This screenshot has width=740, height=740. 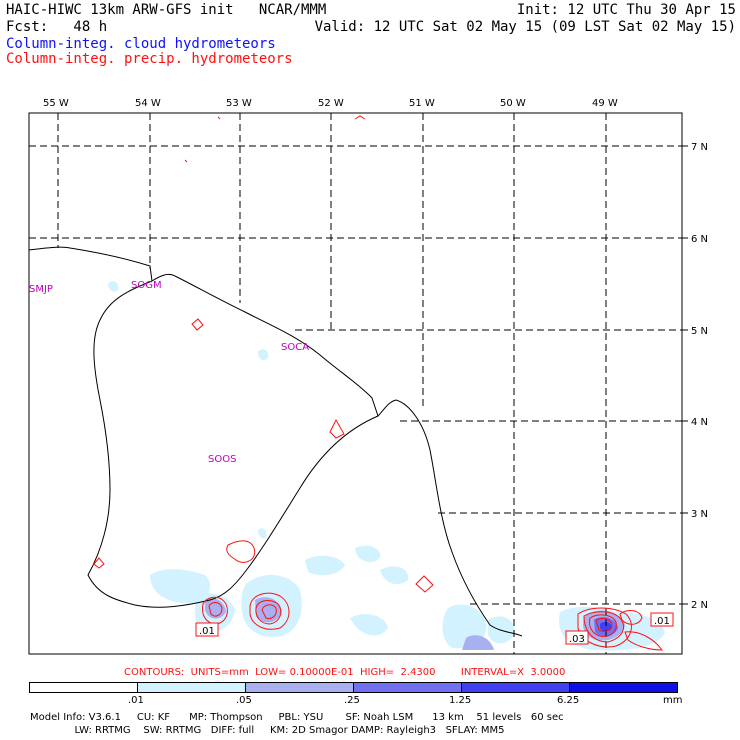 I want to click on longitude-label: 51 W, so click(x=422, y=103).